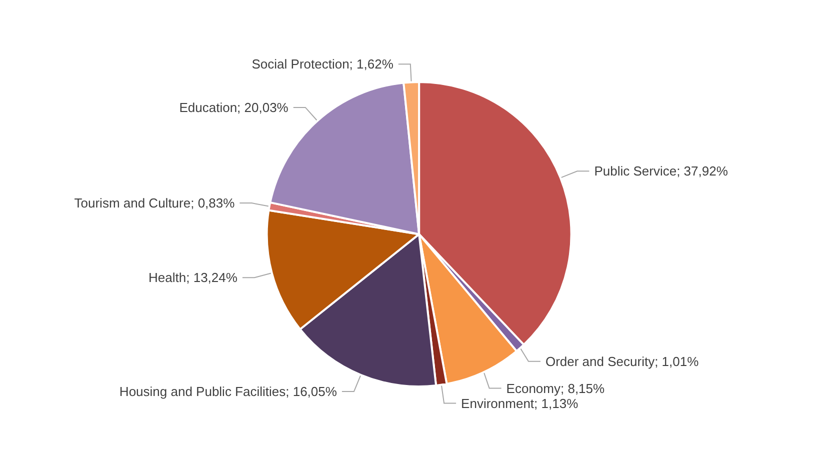 This screenshot has height=451, width=822. I want to click on slice-label: Environment; 1,13%, so click(520, 403).